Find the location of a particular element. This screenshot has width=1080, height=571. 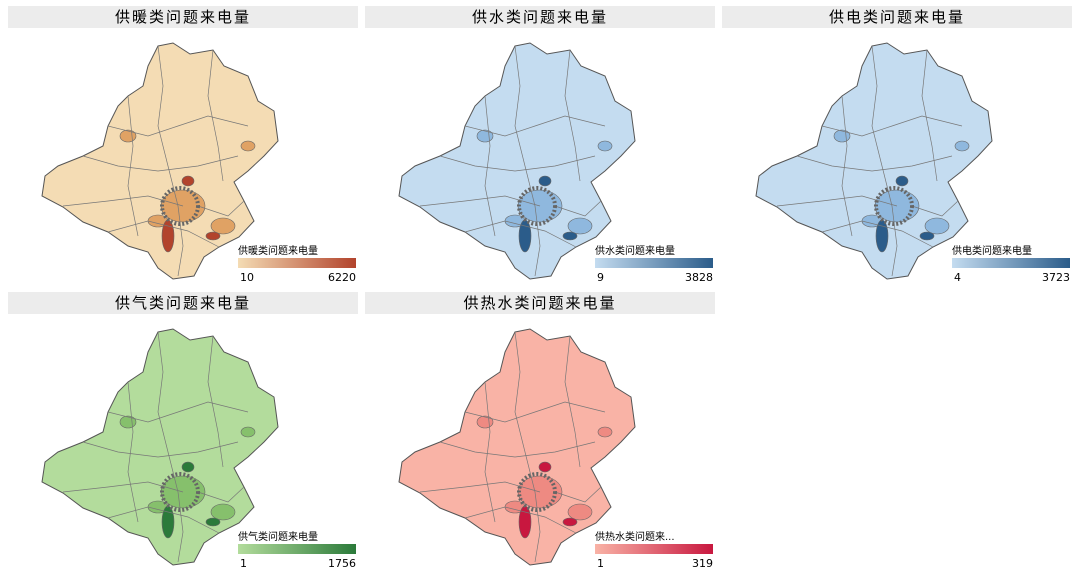

panel-title: 供暖类问题来电量 is located at coordinates (183, 17).